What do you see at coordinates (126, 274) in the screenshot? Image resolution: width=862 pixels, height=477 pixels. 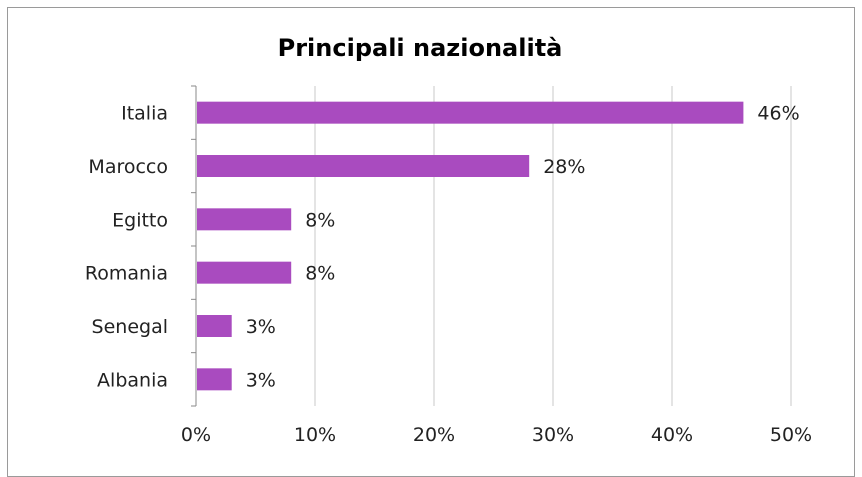 I see `category-label: Romania` at bounding box center [126, 274].